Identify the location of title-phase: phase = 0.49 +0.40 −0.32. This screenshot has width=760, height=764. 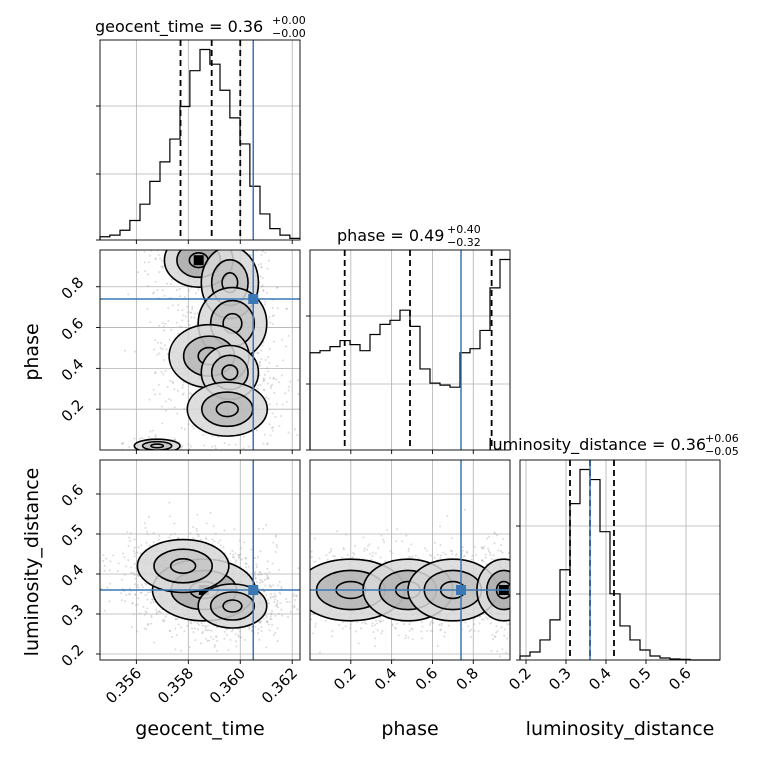
(409, 236).